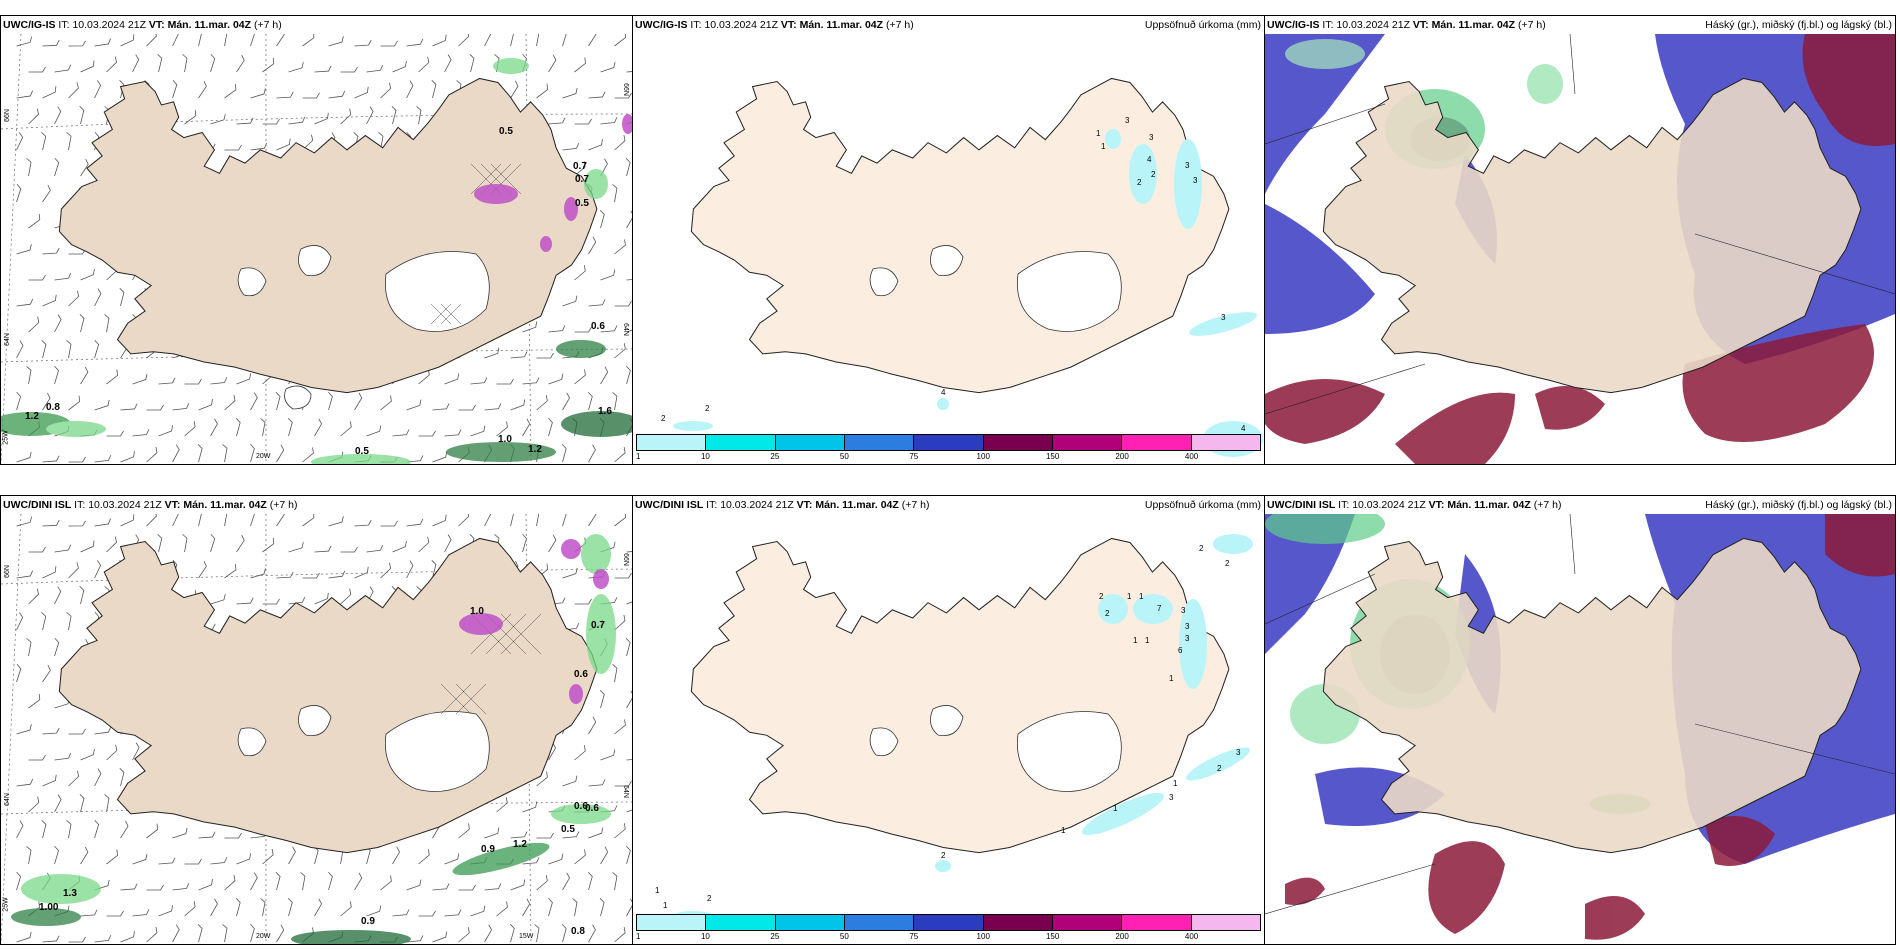 The width and height of the screenshot is (1900, 950). Describe the element at coordinates (582, 203) in the screenshot. I see `value-label: 0.5` at that location.